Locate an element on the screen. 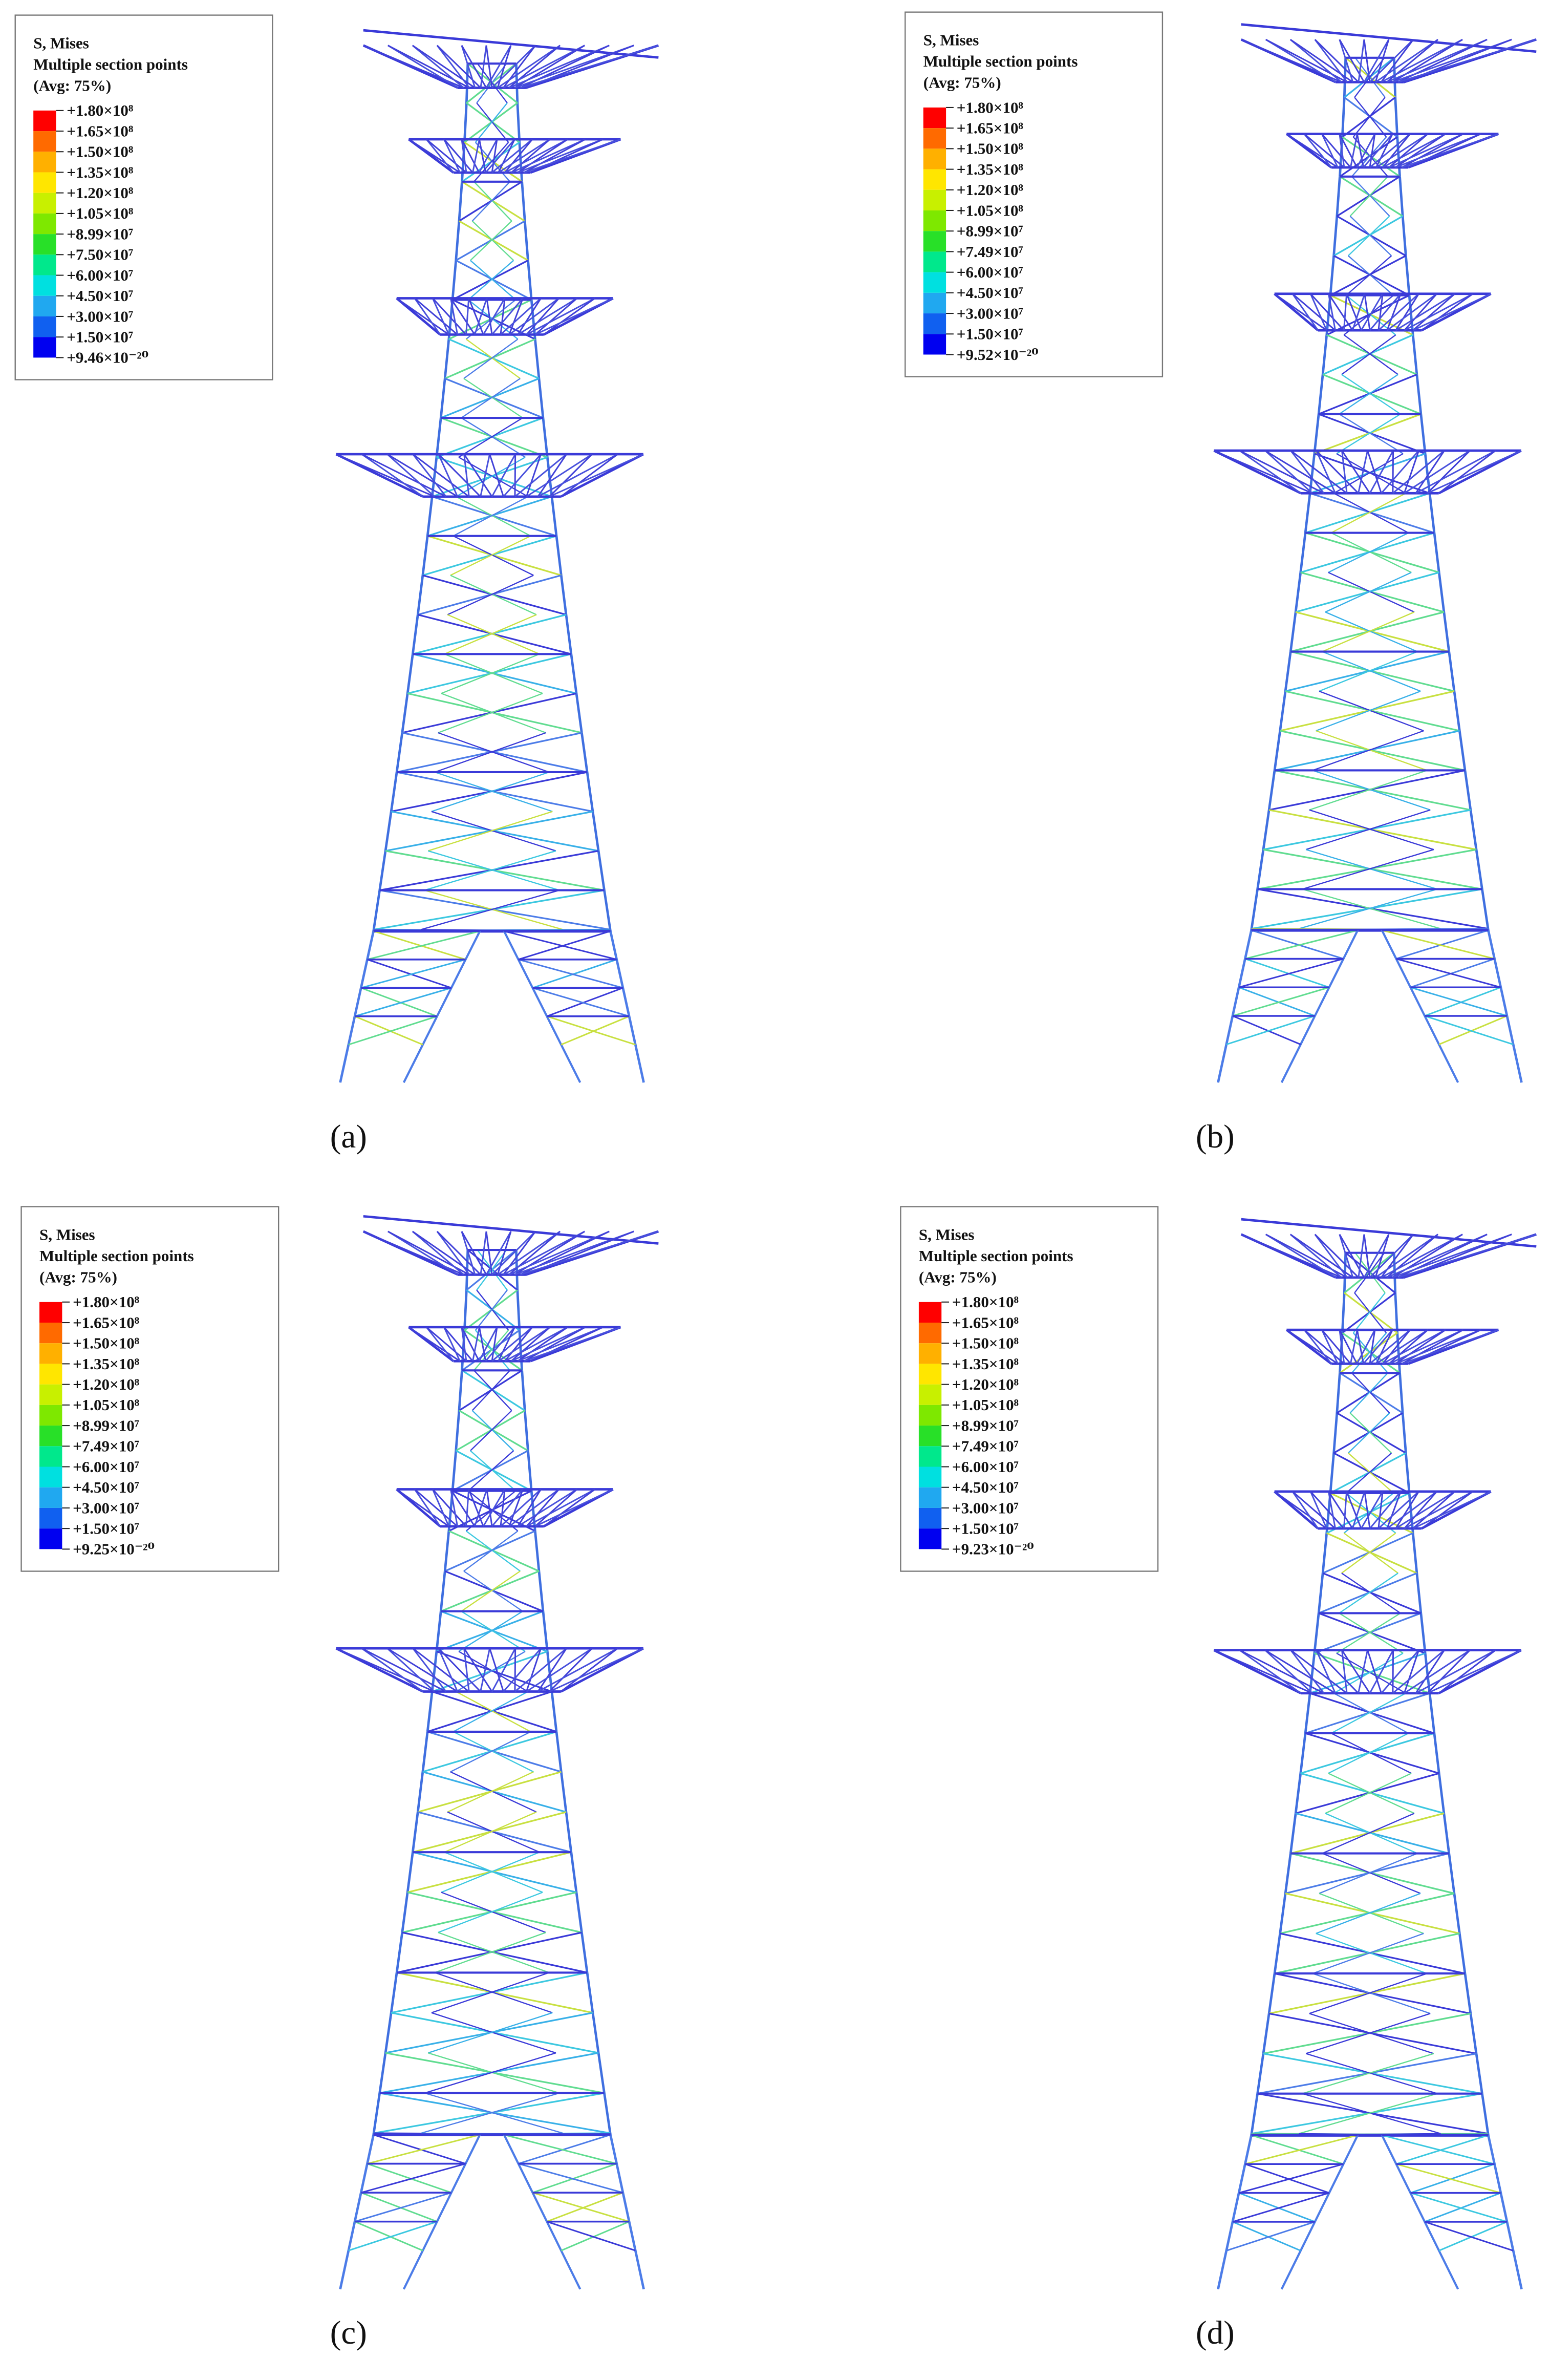 The height and width of the screenshot is (2380, 1550). legend-label: +9.23×10⁻²⁰ is located at coordinates (993, 1549).